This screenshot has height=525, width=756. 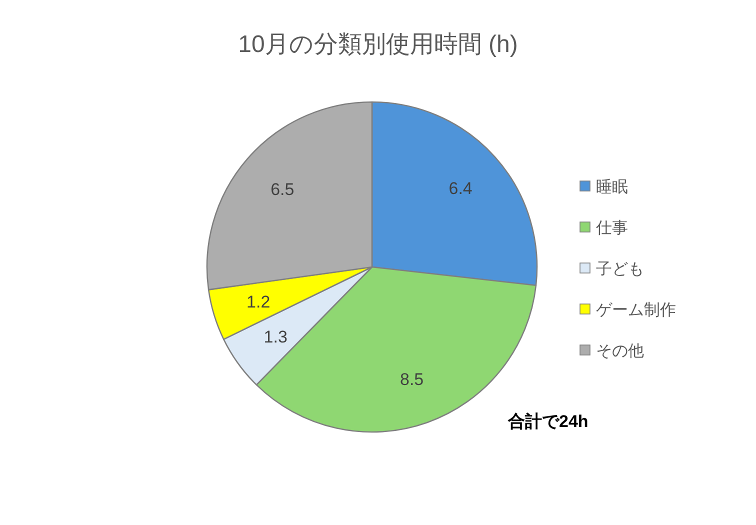 What do you see at coordinates (258, 302) in the screenshot?
I see `data-label: 1.2` at bounding box center [258, 302].